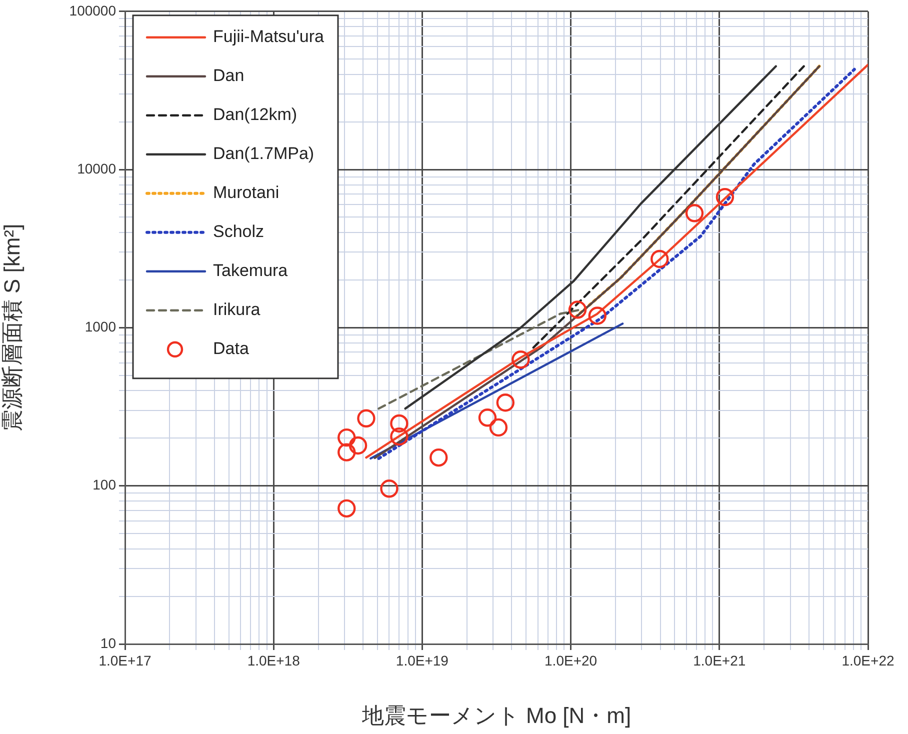 The image size is (908, 734). I want to click on x-tick-label: 1.0E+22, so click(868, 660).